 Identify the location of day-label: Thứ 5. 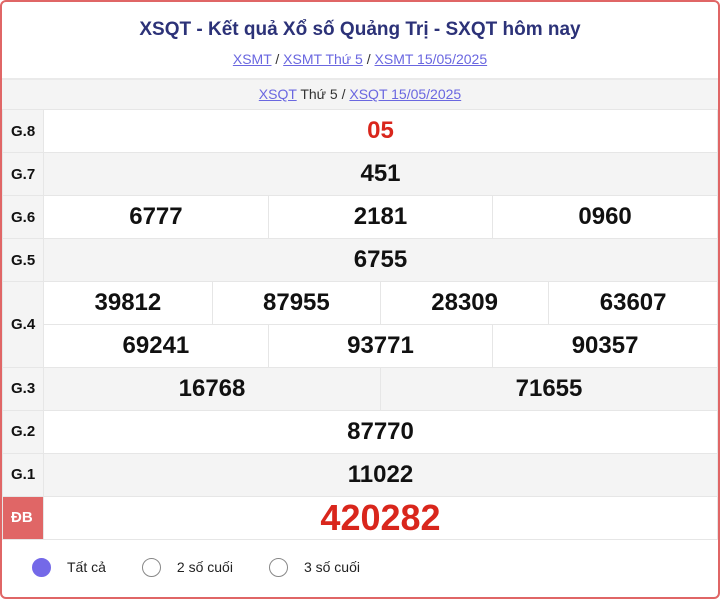
(319, 94).